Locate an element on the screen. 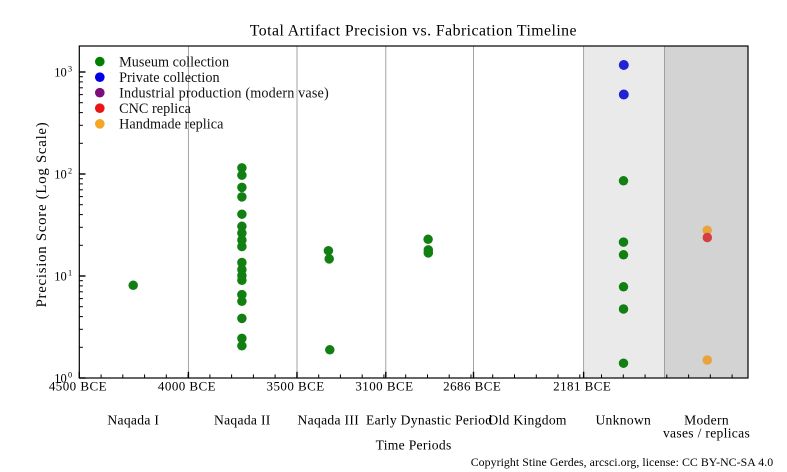 The image size is (787, 472). svg-text: Modern is located at coordinates (706, 420).